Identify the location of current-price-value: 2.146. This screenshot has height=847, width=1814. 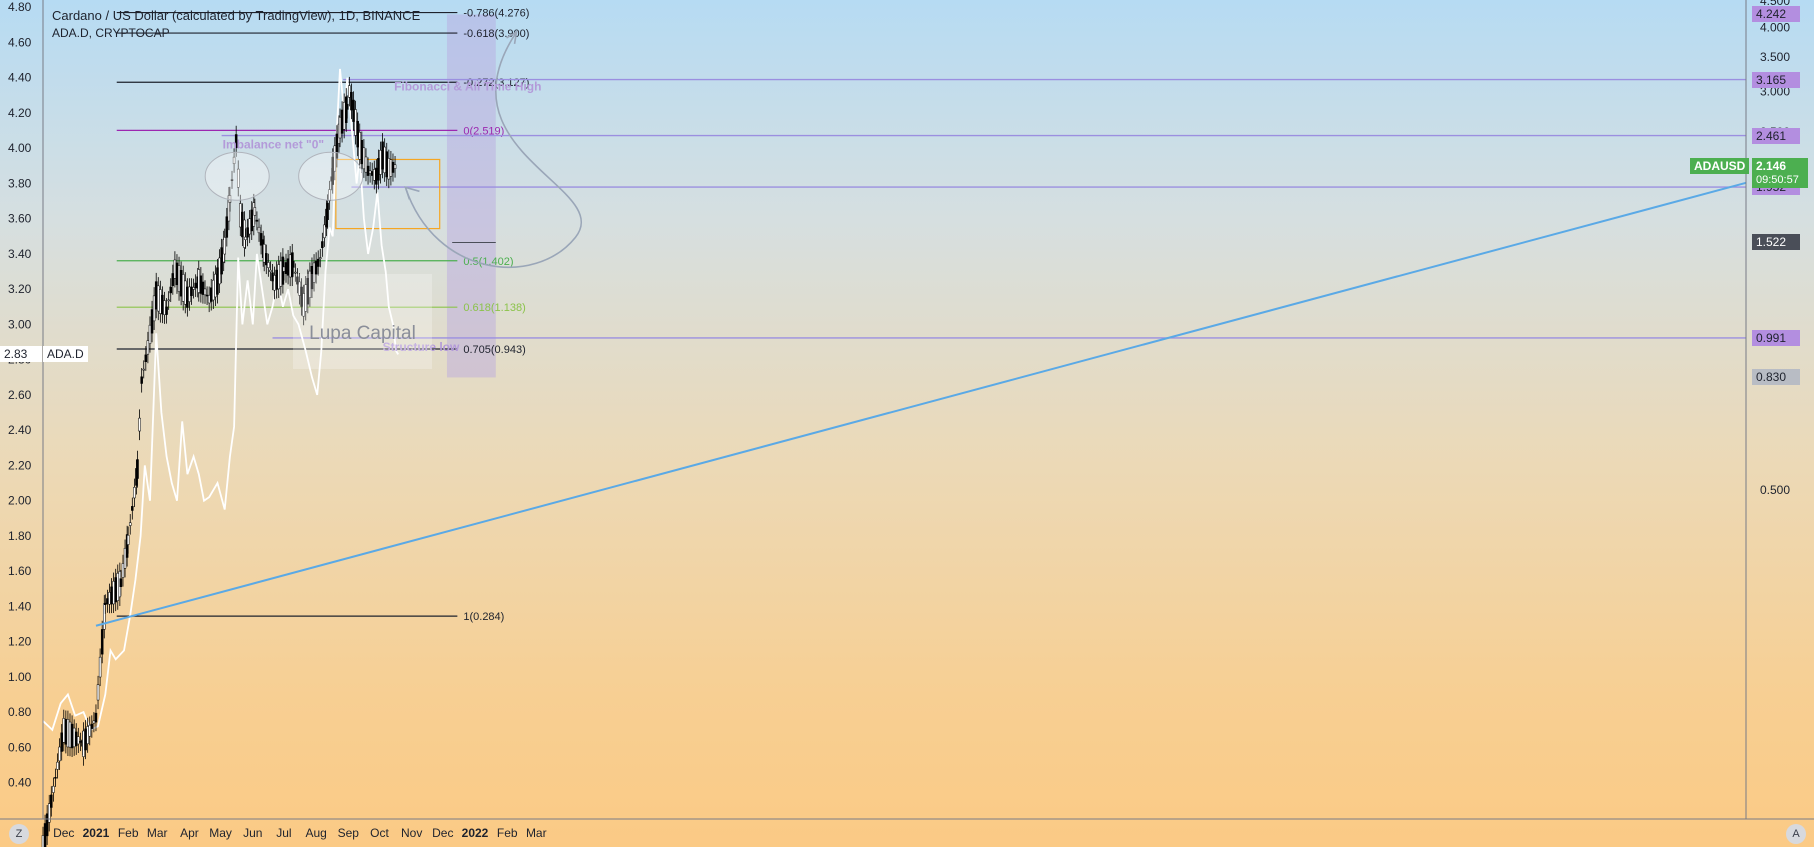
(1771, 166).